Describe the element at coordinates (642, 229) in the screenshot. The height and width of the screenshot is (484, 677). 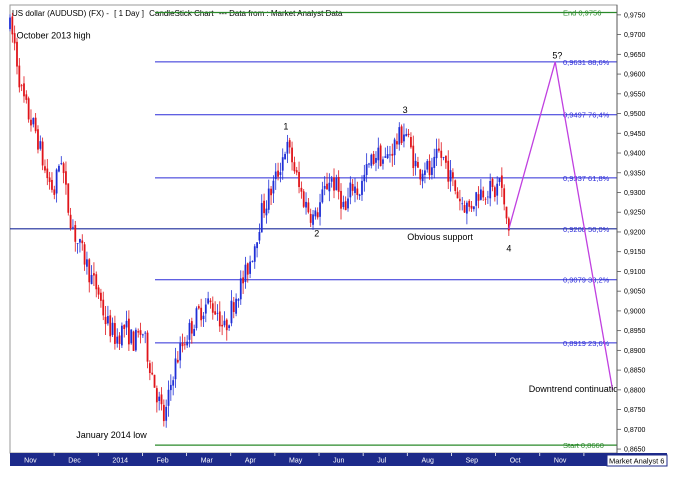
I see `y-axis-panel` at that location.